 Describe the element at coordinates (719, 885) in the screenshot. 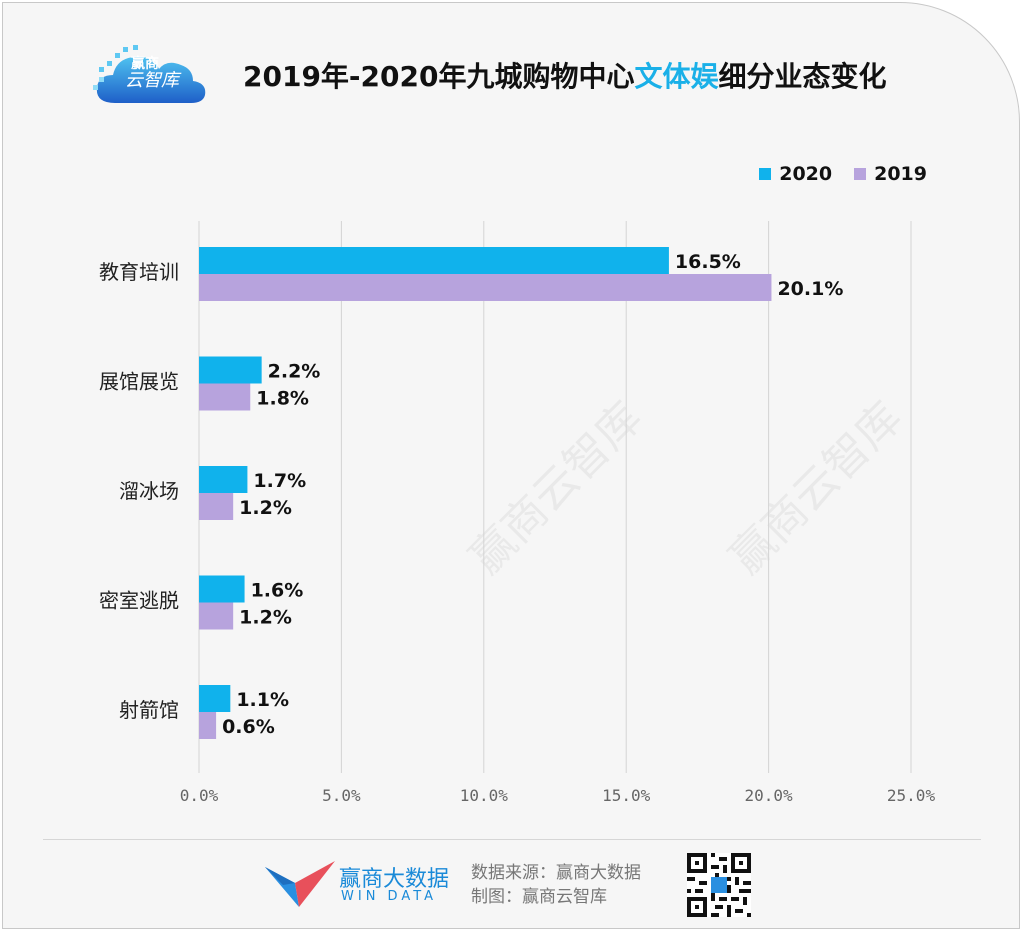

I see `qr-code-icon` at that location.